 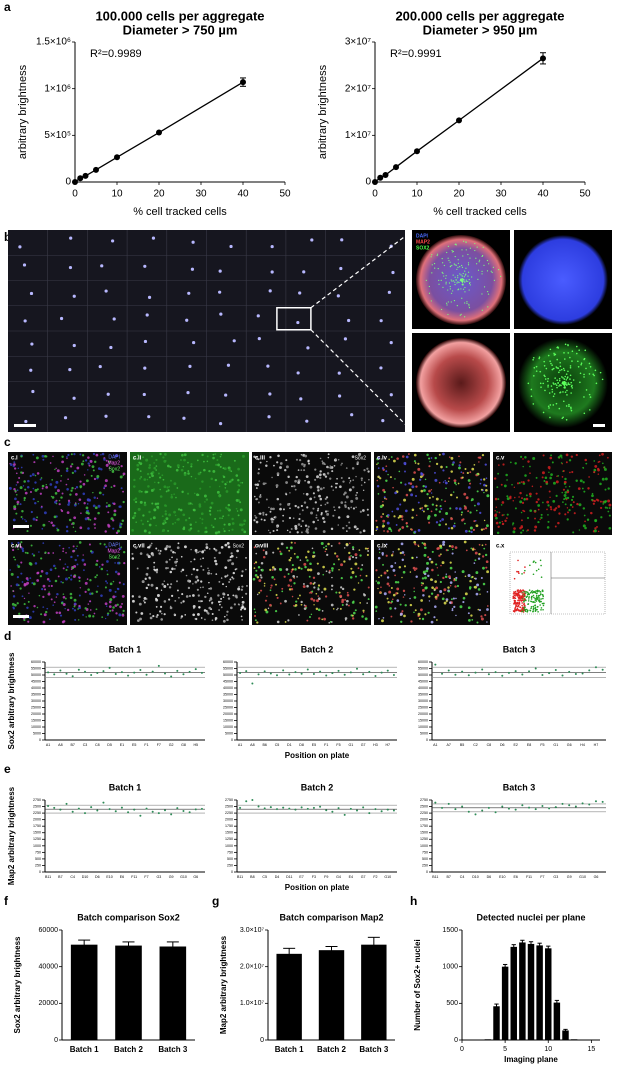 What do you see at coordinates (314, 745) in the screenshot?
I see `x-tick-label: E5` at bounding box center [314, 745].